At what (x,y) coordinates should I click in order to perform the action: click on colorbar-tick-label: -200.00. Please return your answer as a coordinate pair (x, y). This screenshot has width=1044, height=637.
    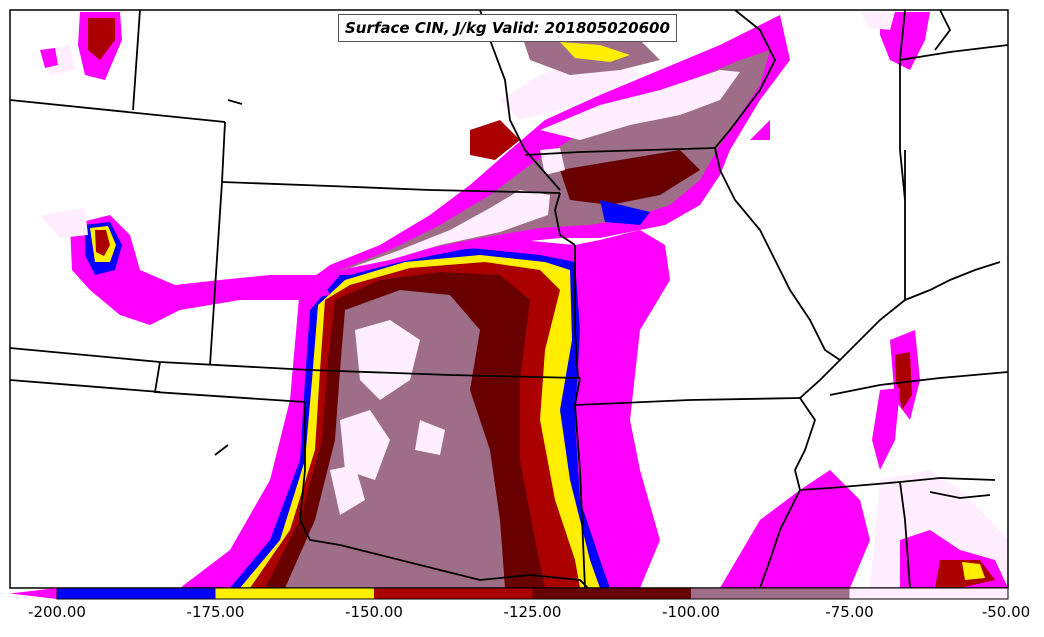
    Looking at the image, I should click on (57, 612).